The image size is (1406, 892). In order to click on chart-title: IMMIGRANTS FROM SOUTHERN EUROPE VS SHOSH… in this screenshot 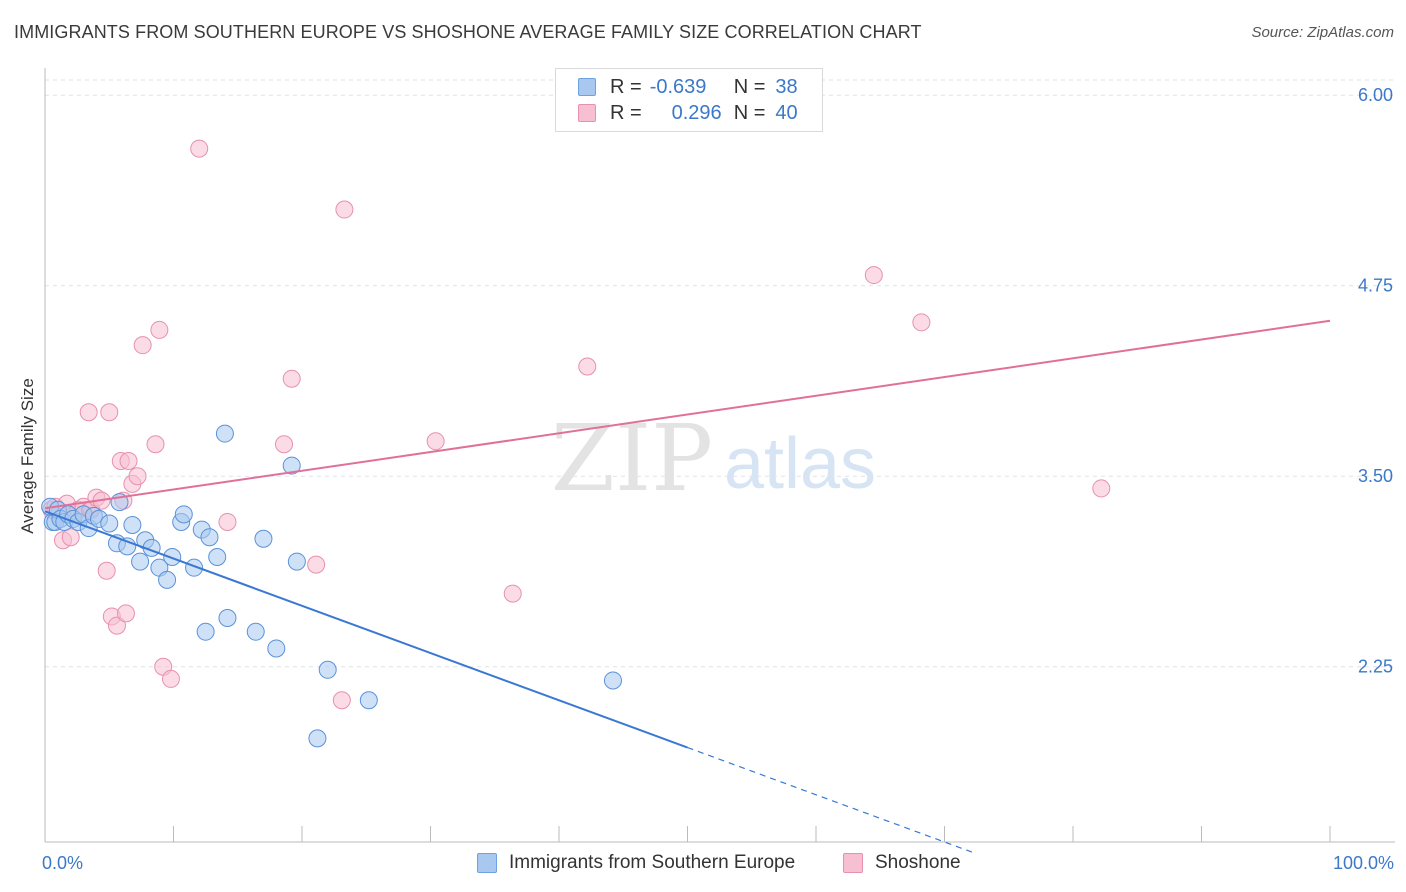, I will do `click(468, 32)`.